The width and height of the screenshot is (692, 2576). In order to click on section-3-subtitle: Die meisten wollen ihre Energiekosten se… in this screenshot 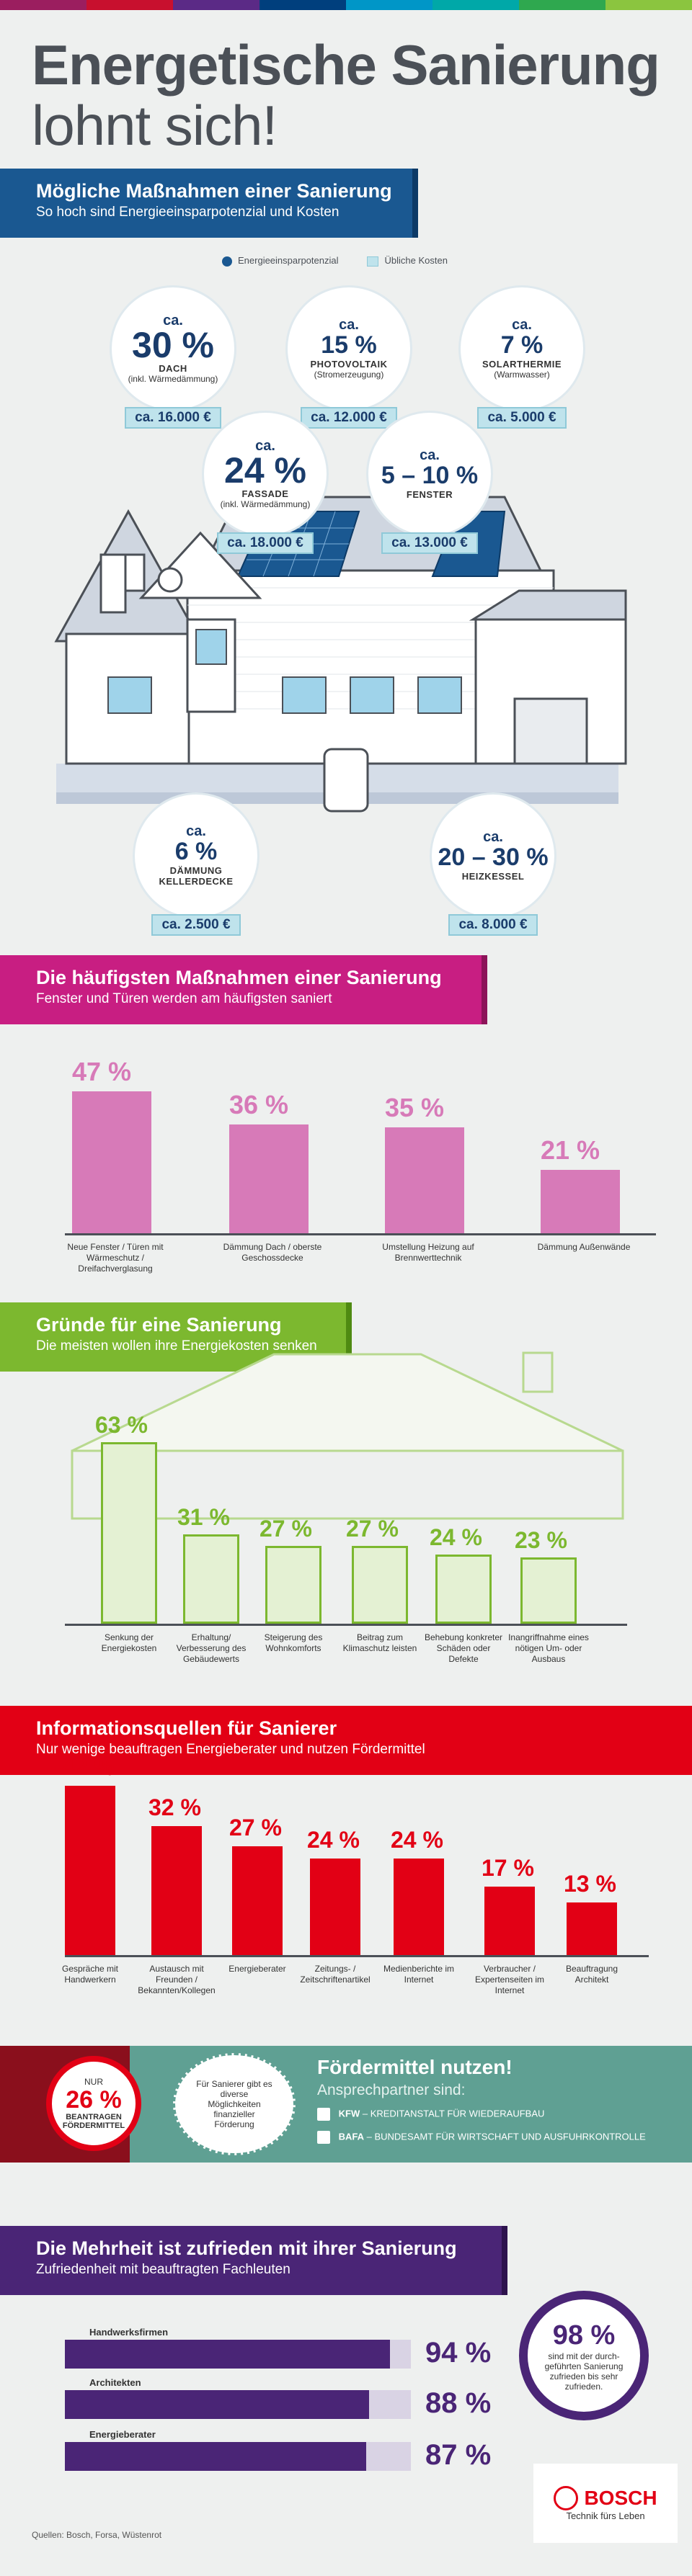, I will do `click(176, 1346)`.